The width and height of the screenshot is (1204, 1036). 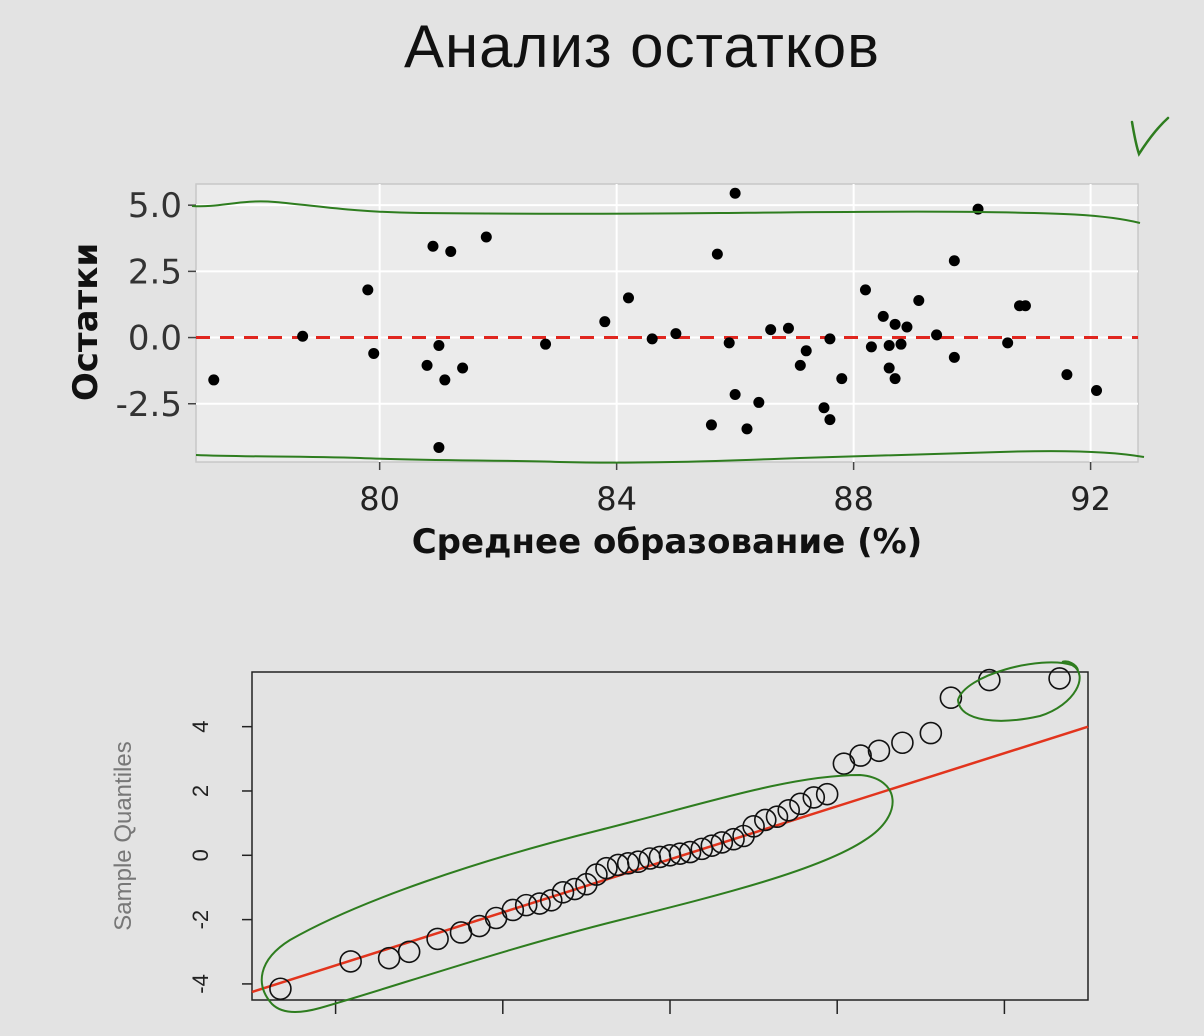 I want to click on residuals-y-axis-label: Остатки, so click(x=86, y=322).